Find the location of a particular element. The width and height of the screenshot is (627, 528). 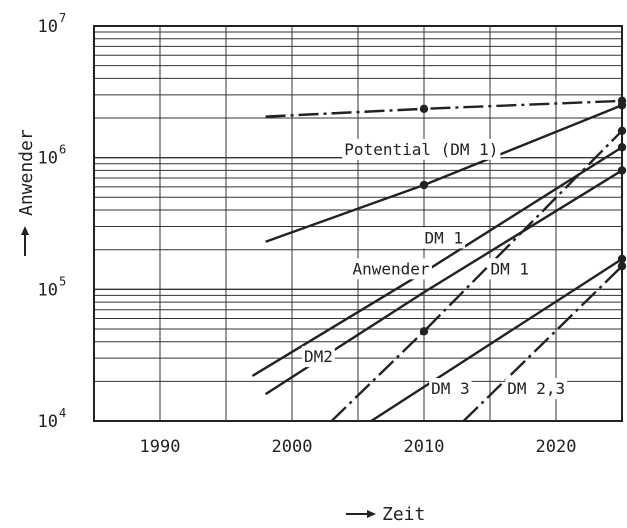

x-tick-label: 2000 is located at coordinates (292, 447).